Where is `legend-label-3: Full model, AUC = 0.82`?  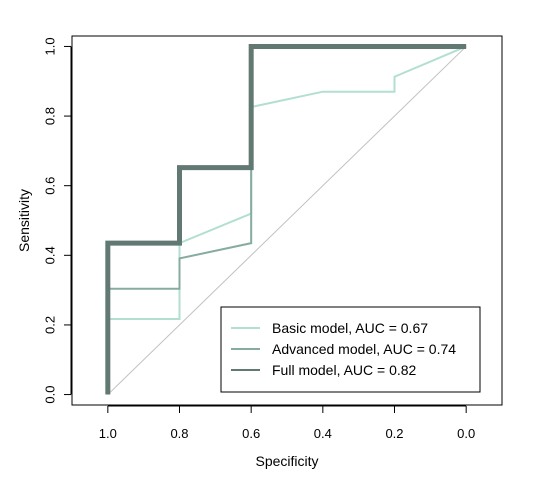 legend-label-3: Full model, AUC = 0.82 is located at coordinates (344, 370).